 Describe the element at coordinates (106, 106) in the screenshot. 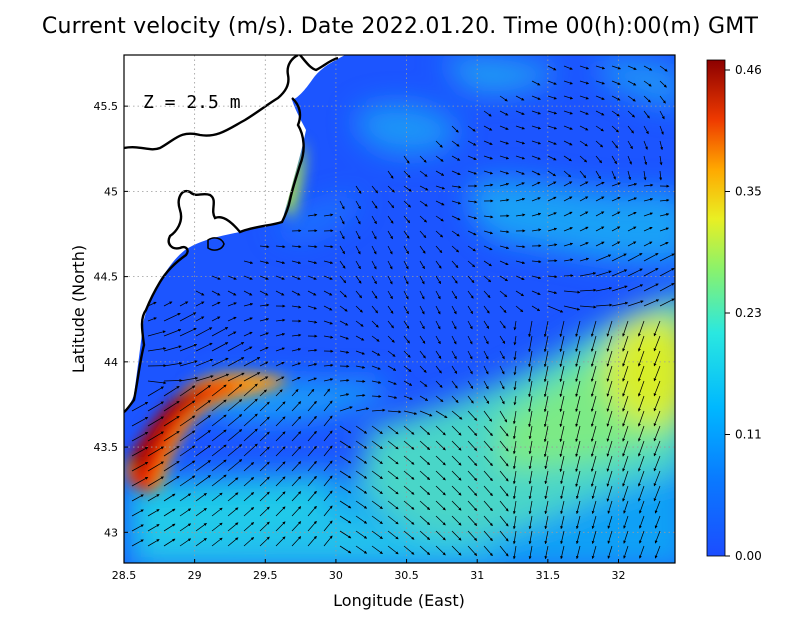

I see `y-tick-label: 45.5` at that location.